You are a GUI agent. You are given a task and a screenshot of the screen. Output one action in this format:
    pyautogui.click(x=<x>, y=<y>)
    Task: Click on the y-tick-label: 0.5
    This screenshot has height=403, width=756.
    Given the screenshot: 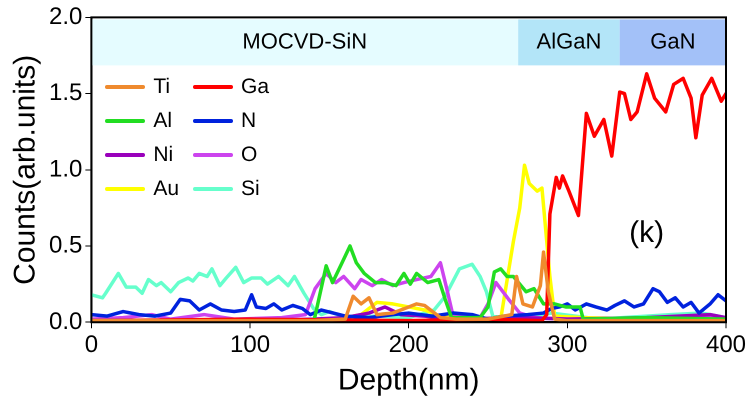 What is the action you would take?
    pyautogui.click(x=65, y=245)
    